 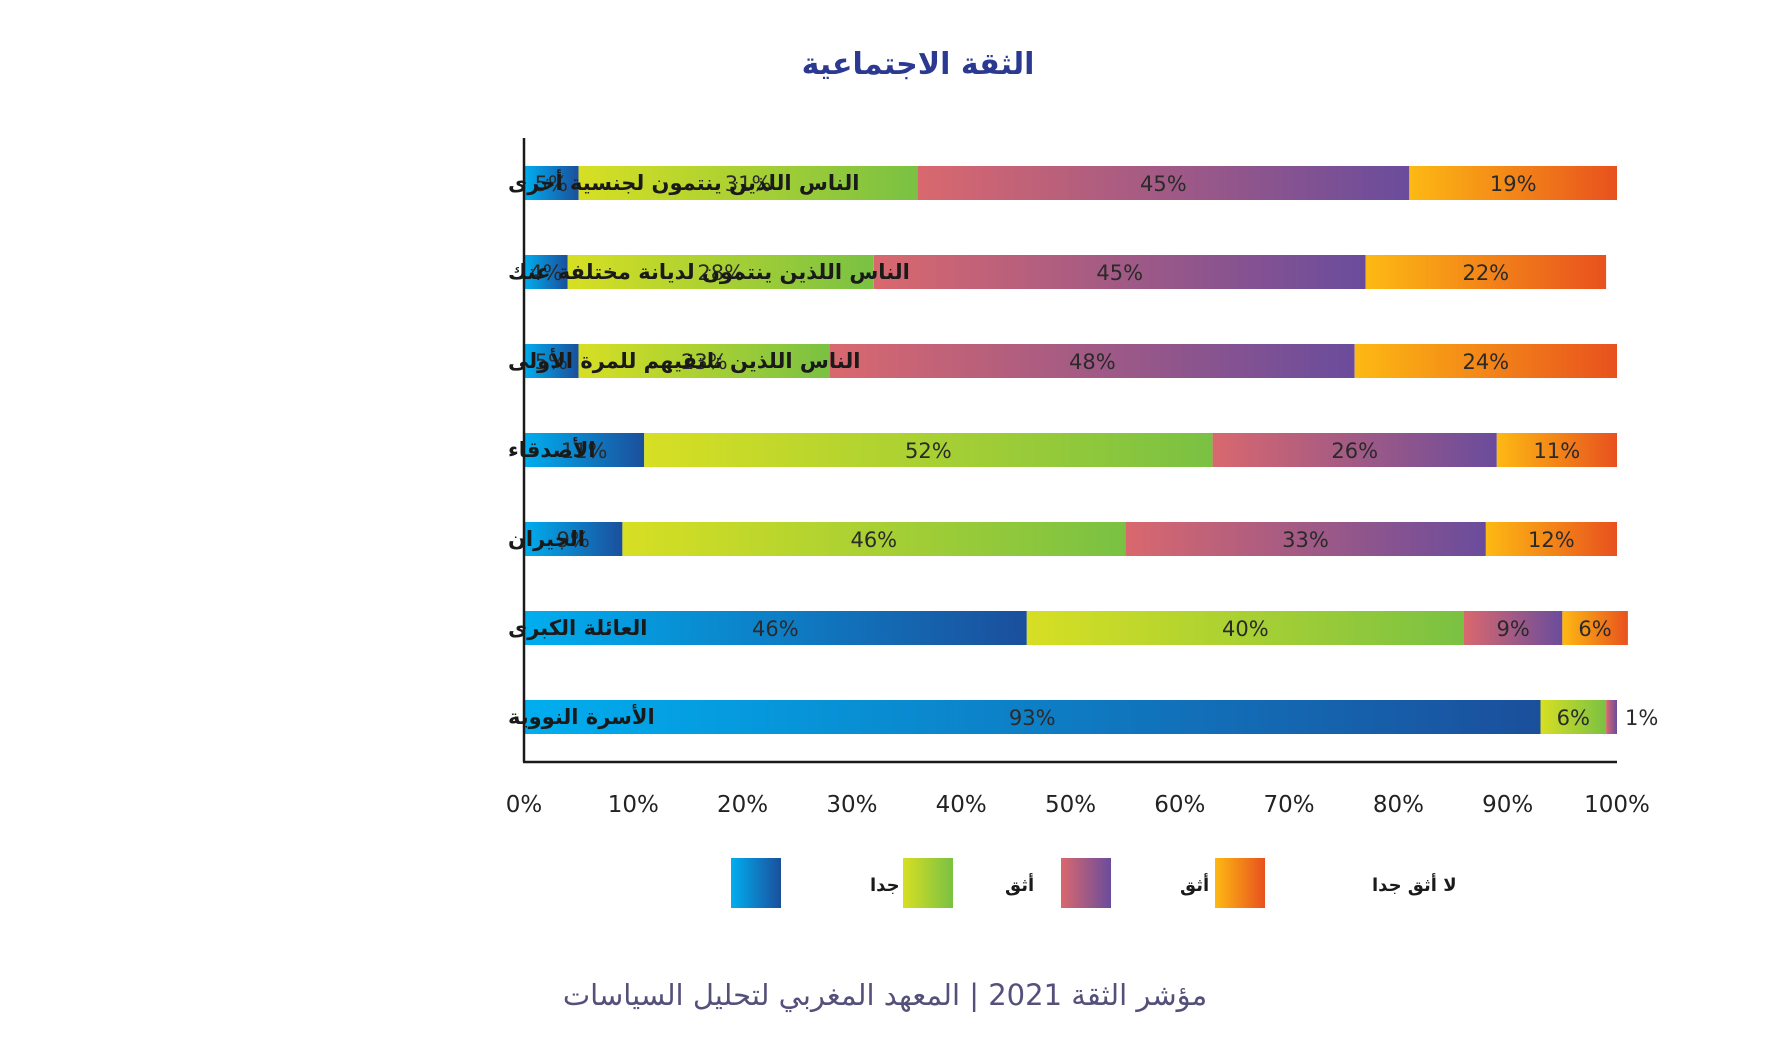 What do you see at coordinates (546, 539) in the screenshot?
I see `category-label: الجيران` at bounding box center [546, 539].